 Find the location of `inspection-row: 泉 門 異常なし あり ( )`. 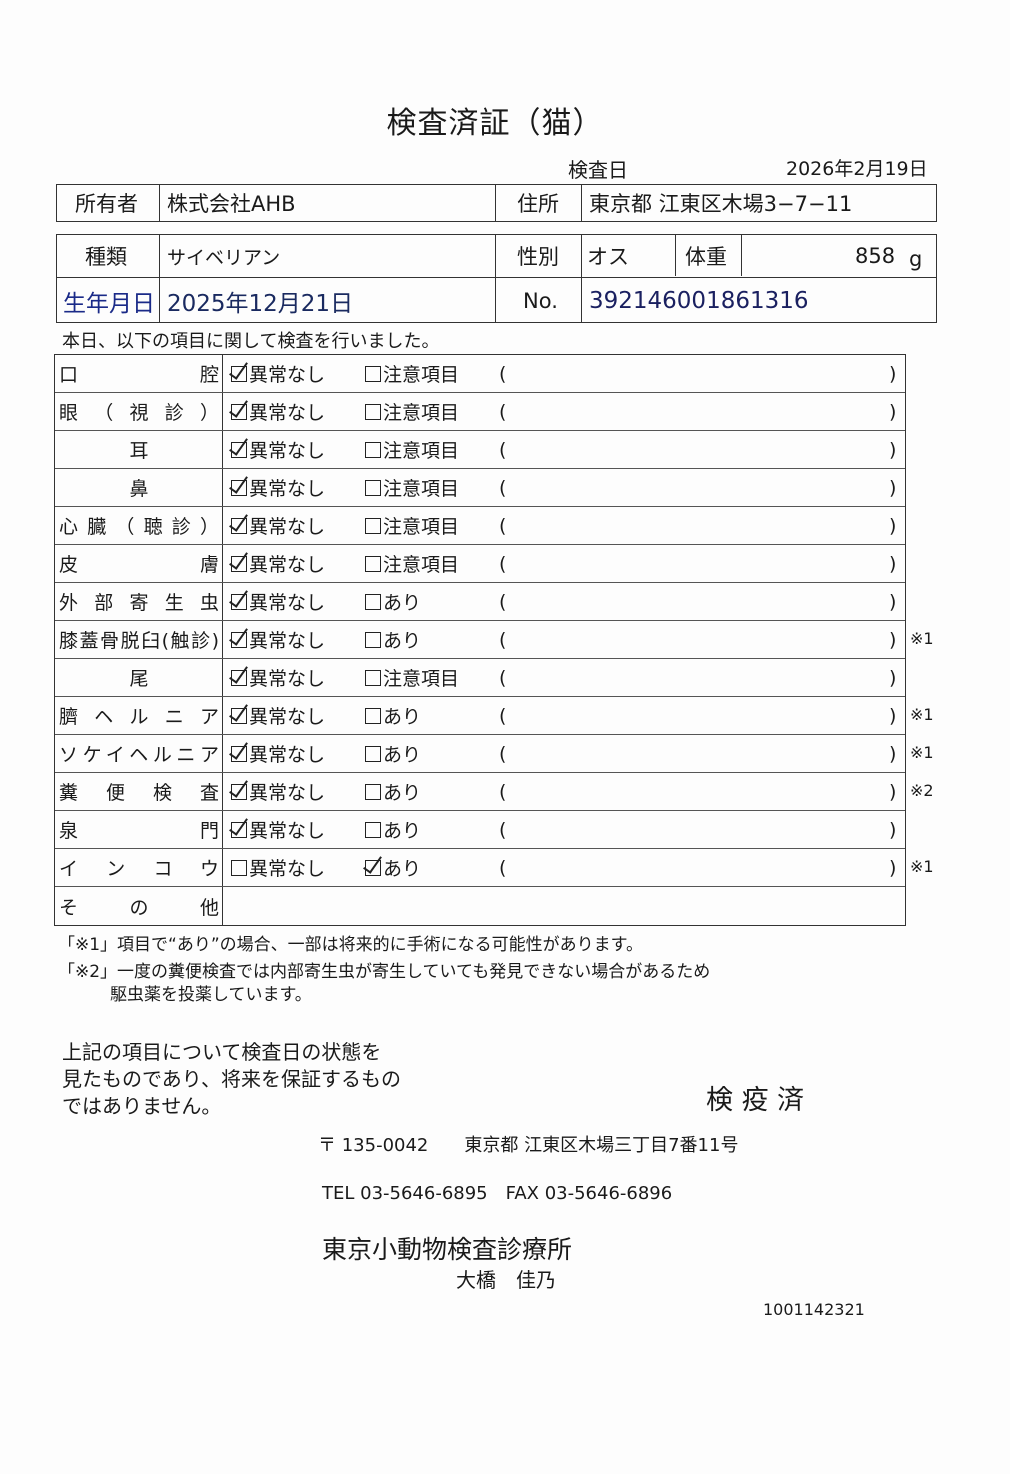

inspection-row: 泉 門 異常なし あり ( ) is located at coordinates (480, 830).